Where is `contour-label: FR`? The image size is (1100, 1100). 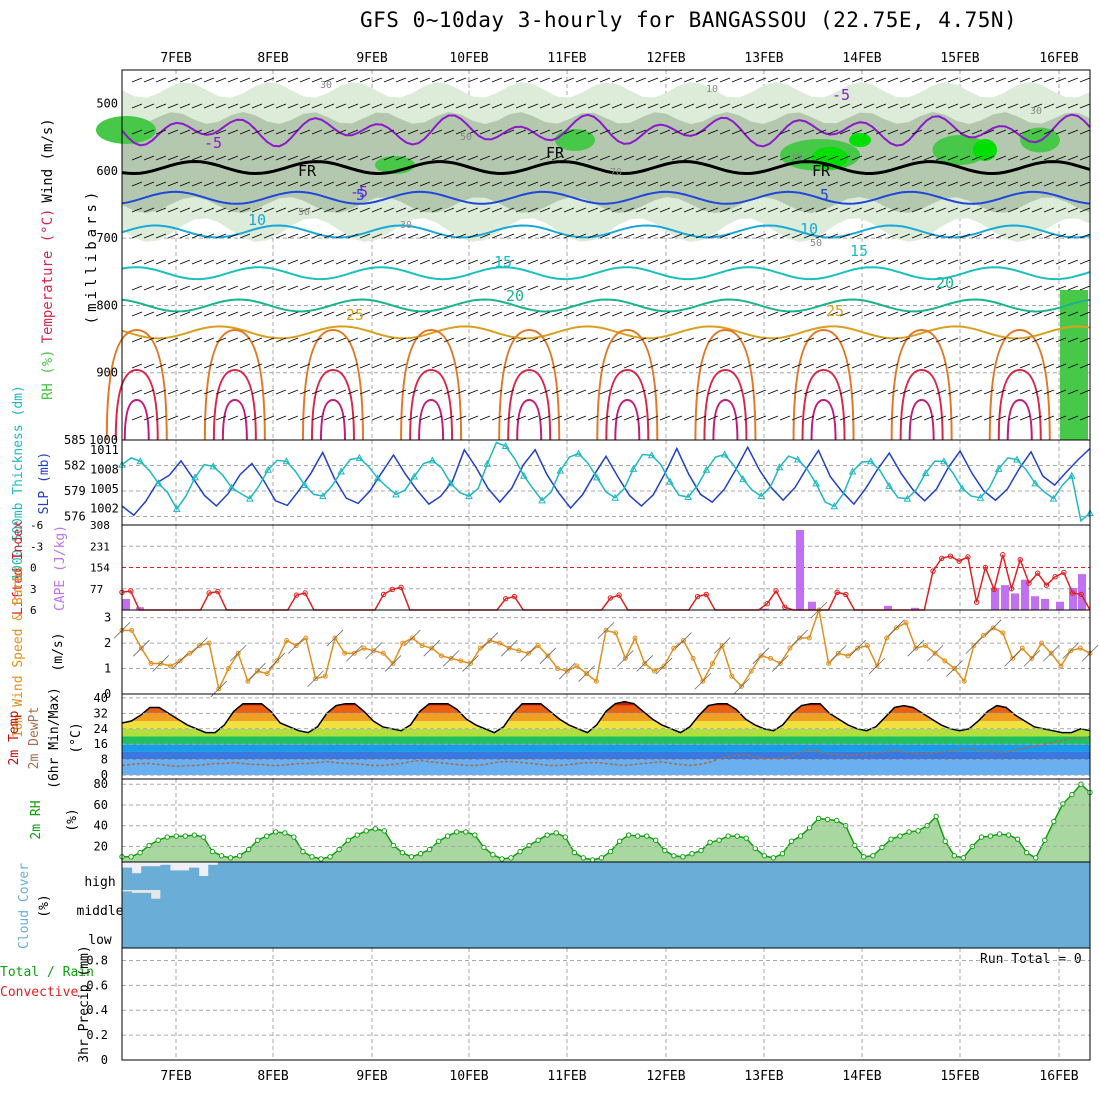
contour-label: FR is located at coordinates (821, 171).